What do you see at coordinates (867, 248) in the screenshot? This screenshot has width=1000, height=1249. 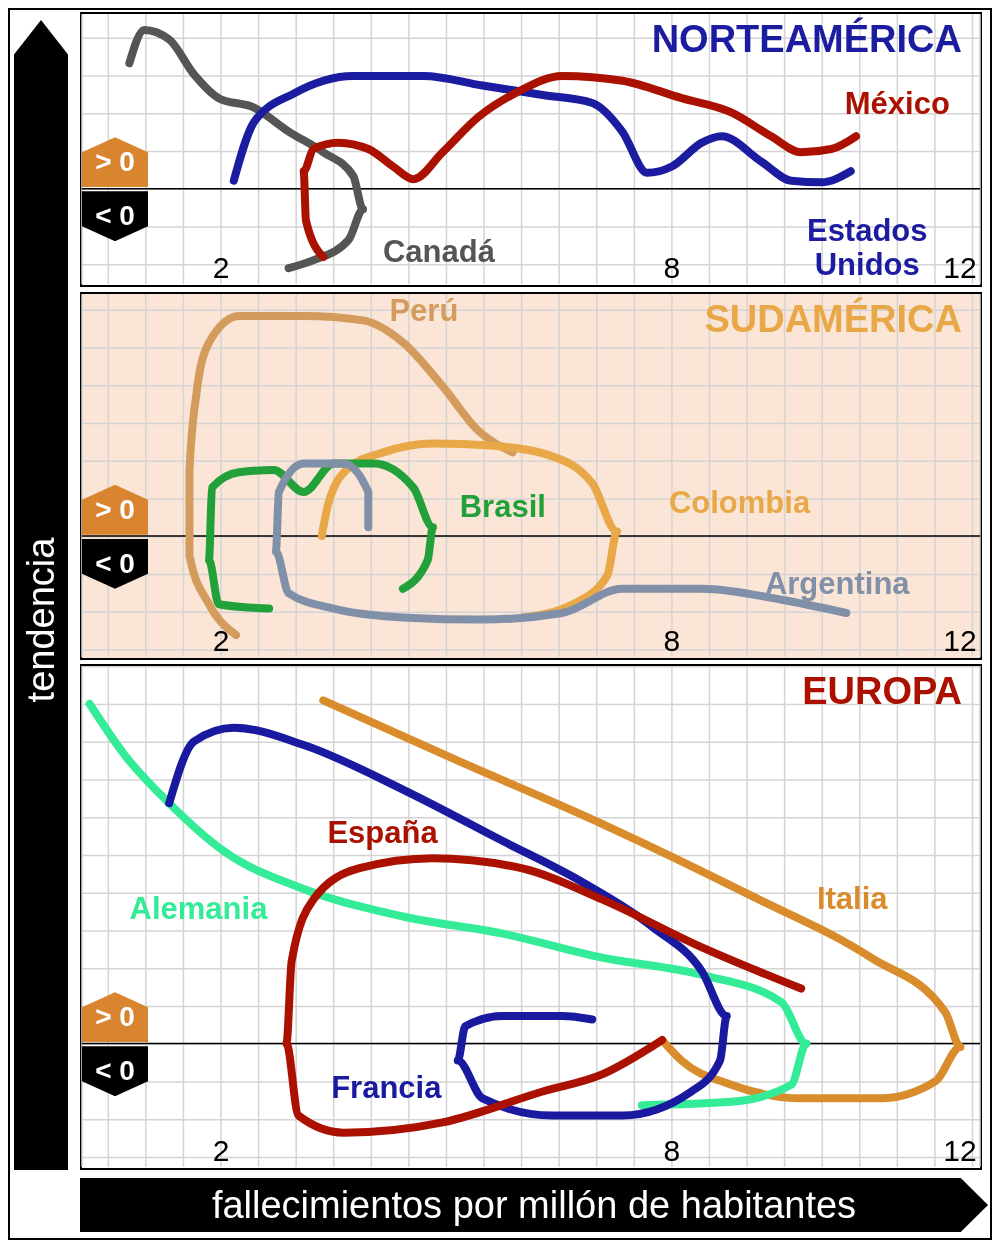 I see `series-label: Estados Unidos` at bounding box center [867, 248].